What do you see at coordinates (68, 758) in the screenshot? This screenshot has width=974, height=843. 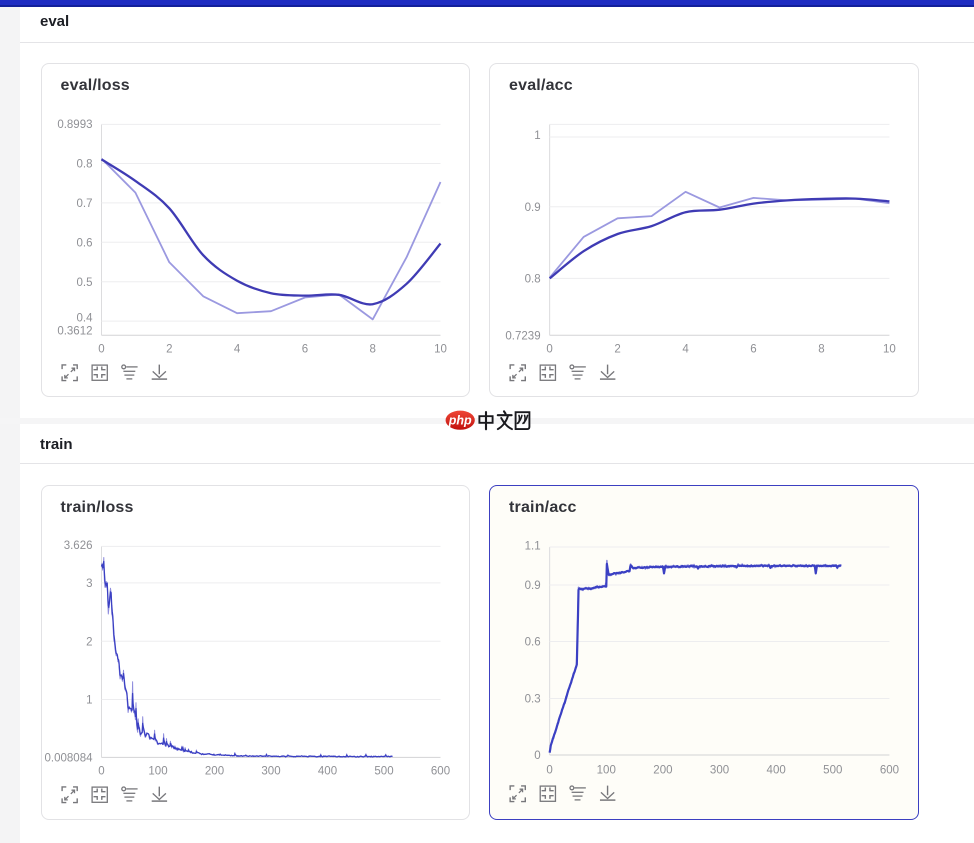 I see `svg-text: 0.008084` at bounding box center [68, 758].